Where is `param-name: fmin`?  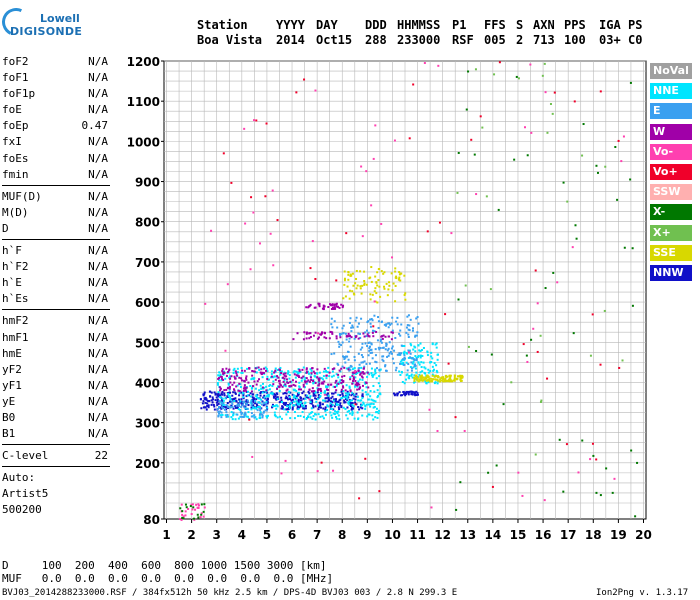 param-name: fmin is located at coordinates (15, 174).